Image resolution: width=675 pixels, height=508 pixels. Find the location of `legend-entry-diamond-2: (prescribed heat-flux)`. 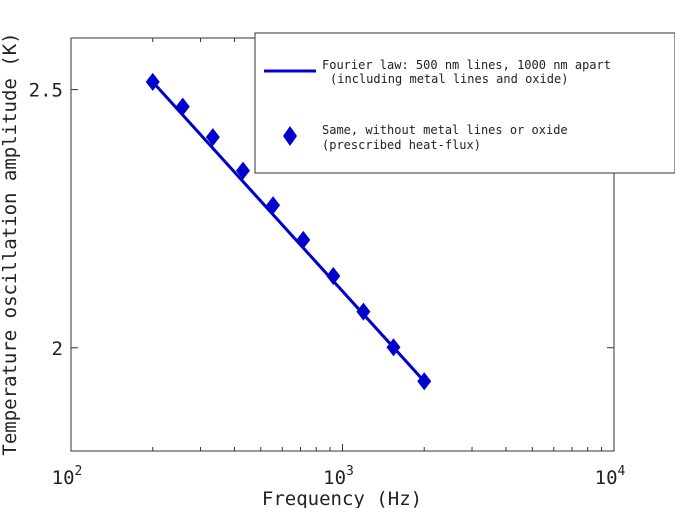

legend-entry-diamond-2: (prescribed heat-flux) is located at coordinates (401, 145).